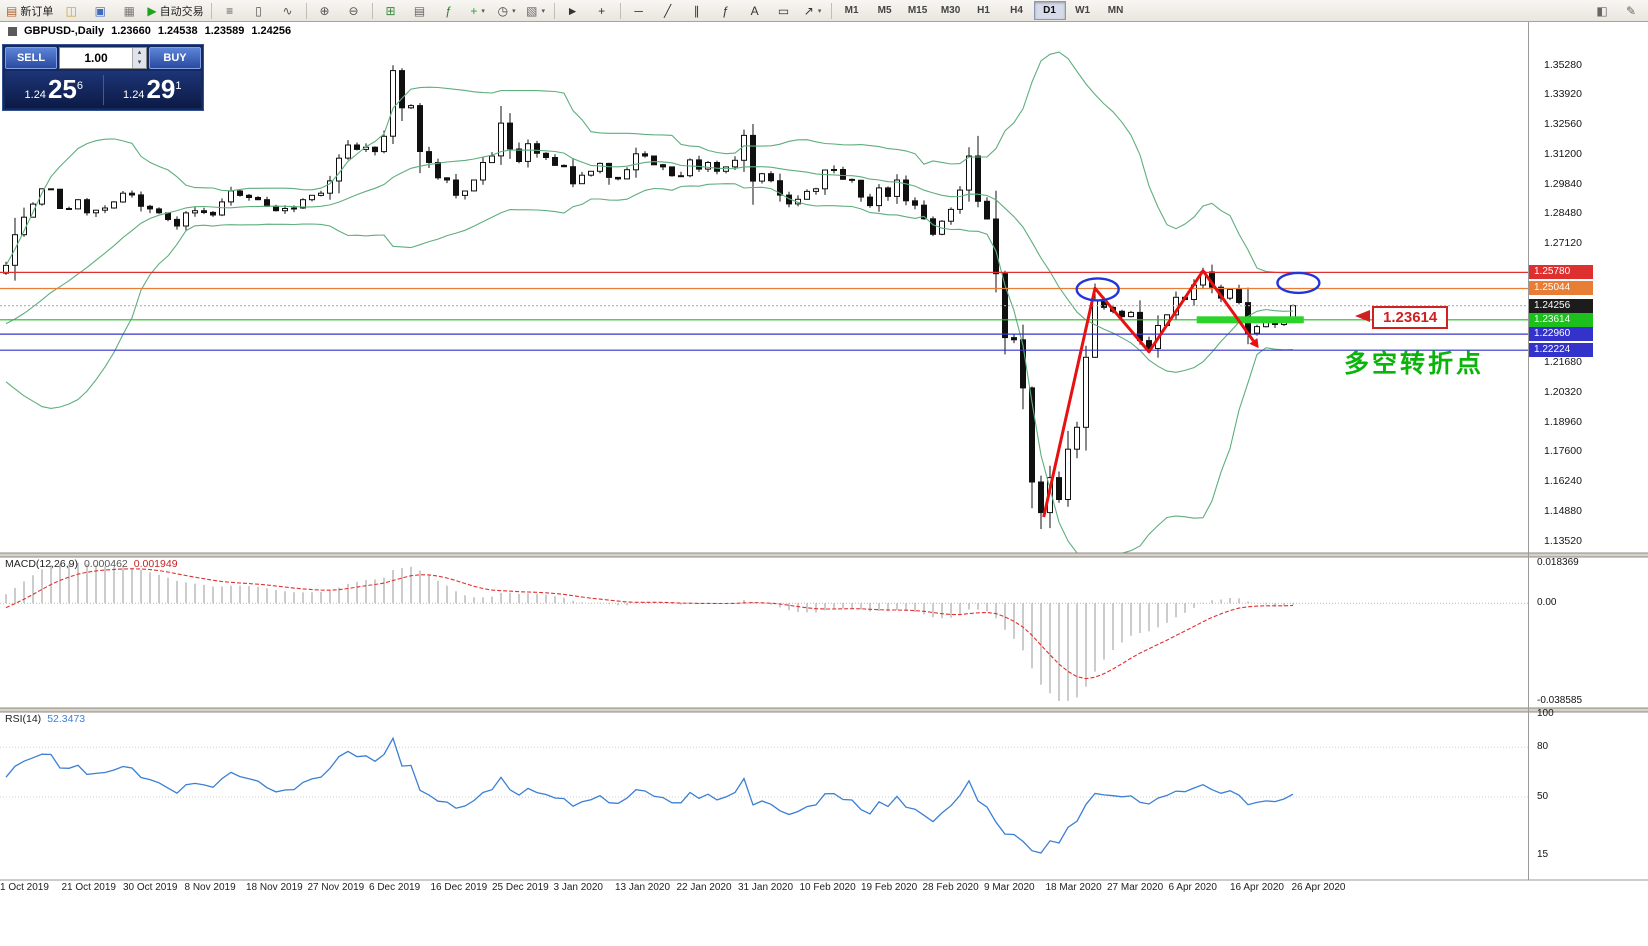 The width and height of the screenshot is (1648, 946). I want to click on date-axis-label: 19 Feb 2020, so click(889, 887).